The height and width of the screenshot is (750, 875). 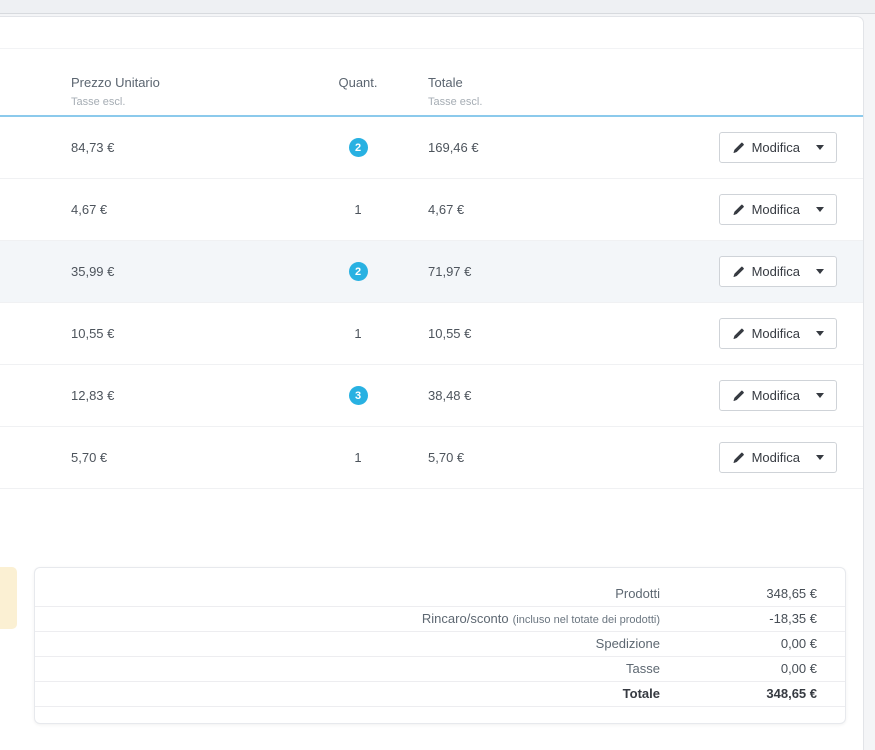 What do you see at coordinates (437, 7) in the screenshot?
I see `top-divider-bar` at bounding box center [437, 7].